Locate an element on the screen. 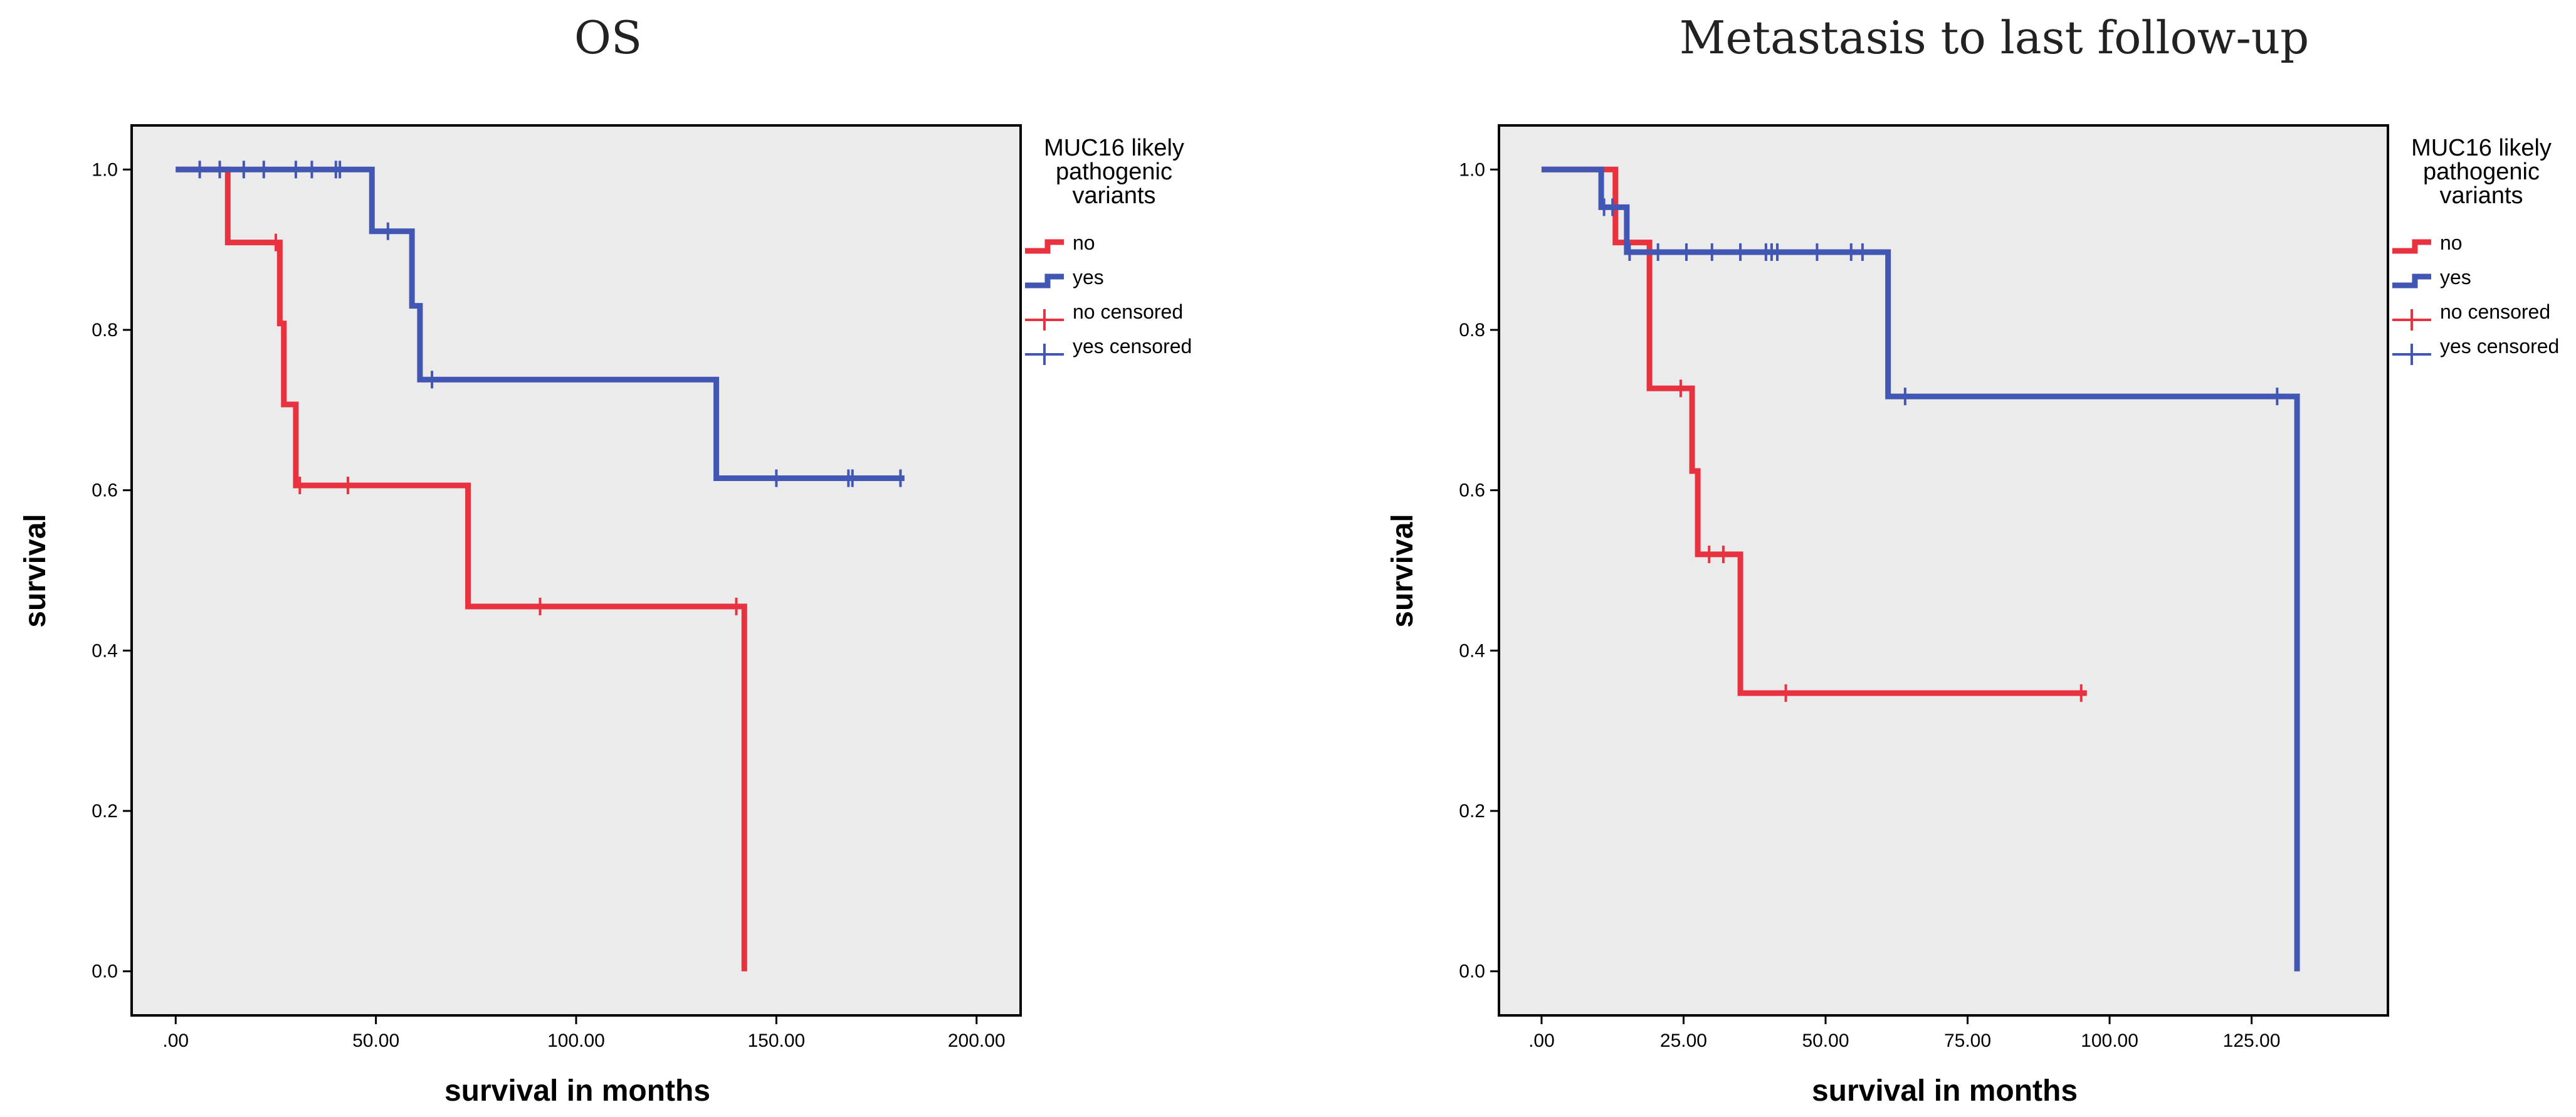  x-tick-label: 125.00 is located at coordinates (2252, 1040).